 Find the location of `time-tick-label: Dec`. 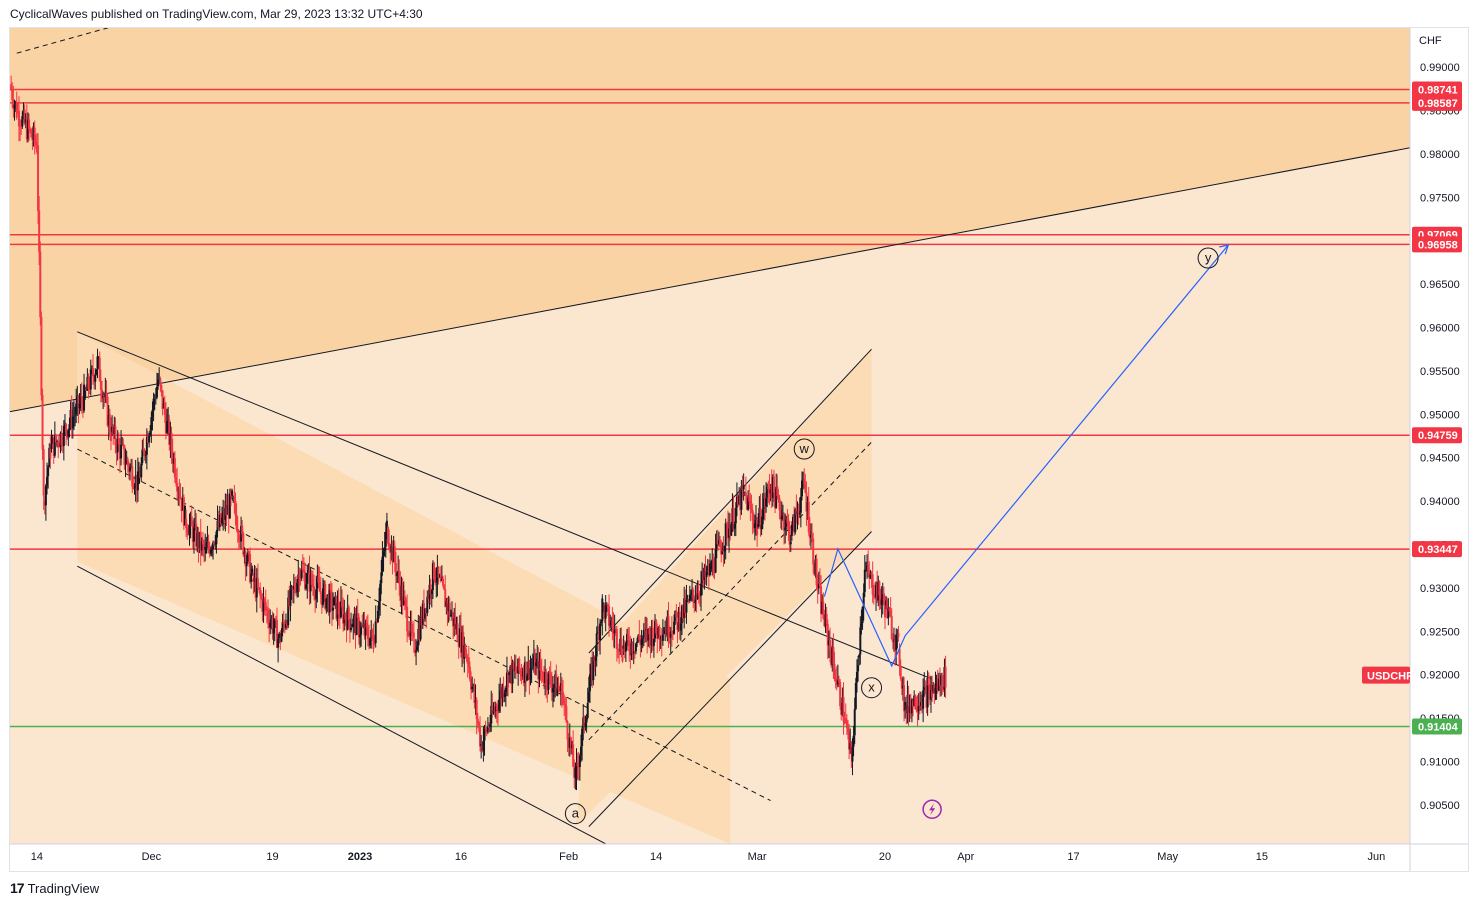

time-tick-label: Dec is located at coordinates (152, 857).